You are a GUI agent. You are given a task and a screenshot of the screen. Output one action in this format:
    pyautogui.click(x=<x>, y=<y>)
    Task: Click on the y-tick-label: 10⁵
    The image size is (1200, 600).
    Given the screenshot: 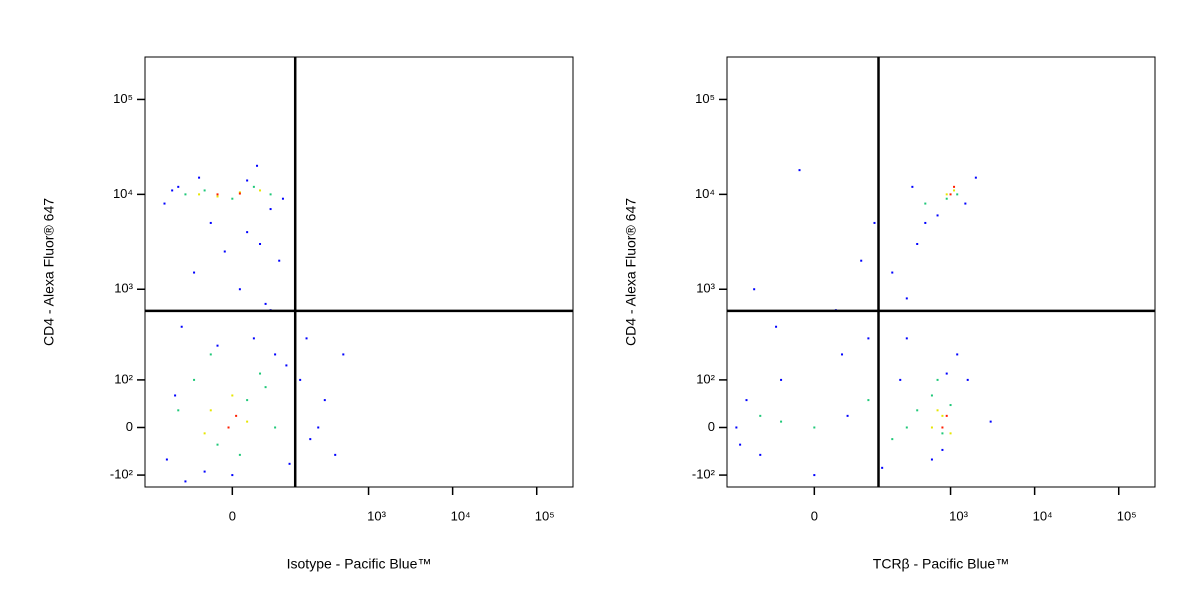 What is the action you would take?
    pyautogui.click(x=123, y=98)
    